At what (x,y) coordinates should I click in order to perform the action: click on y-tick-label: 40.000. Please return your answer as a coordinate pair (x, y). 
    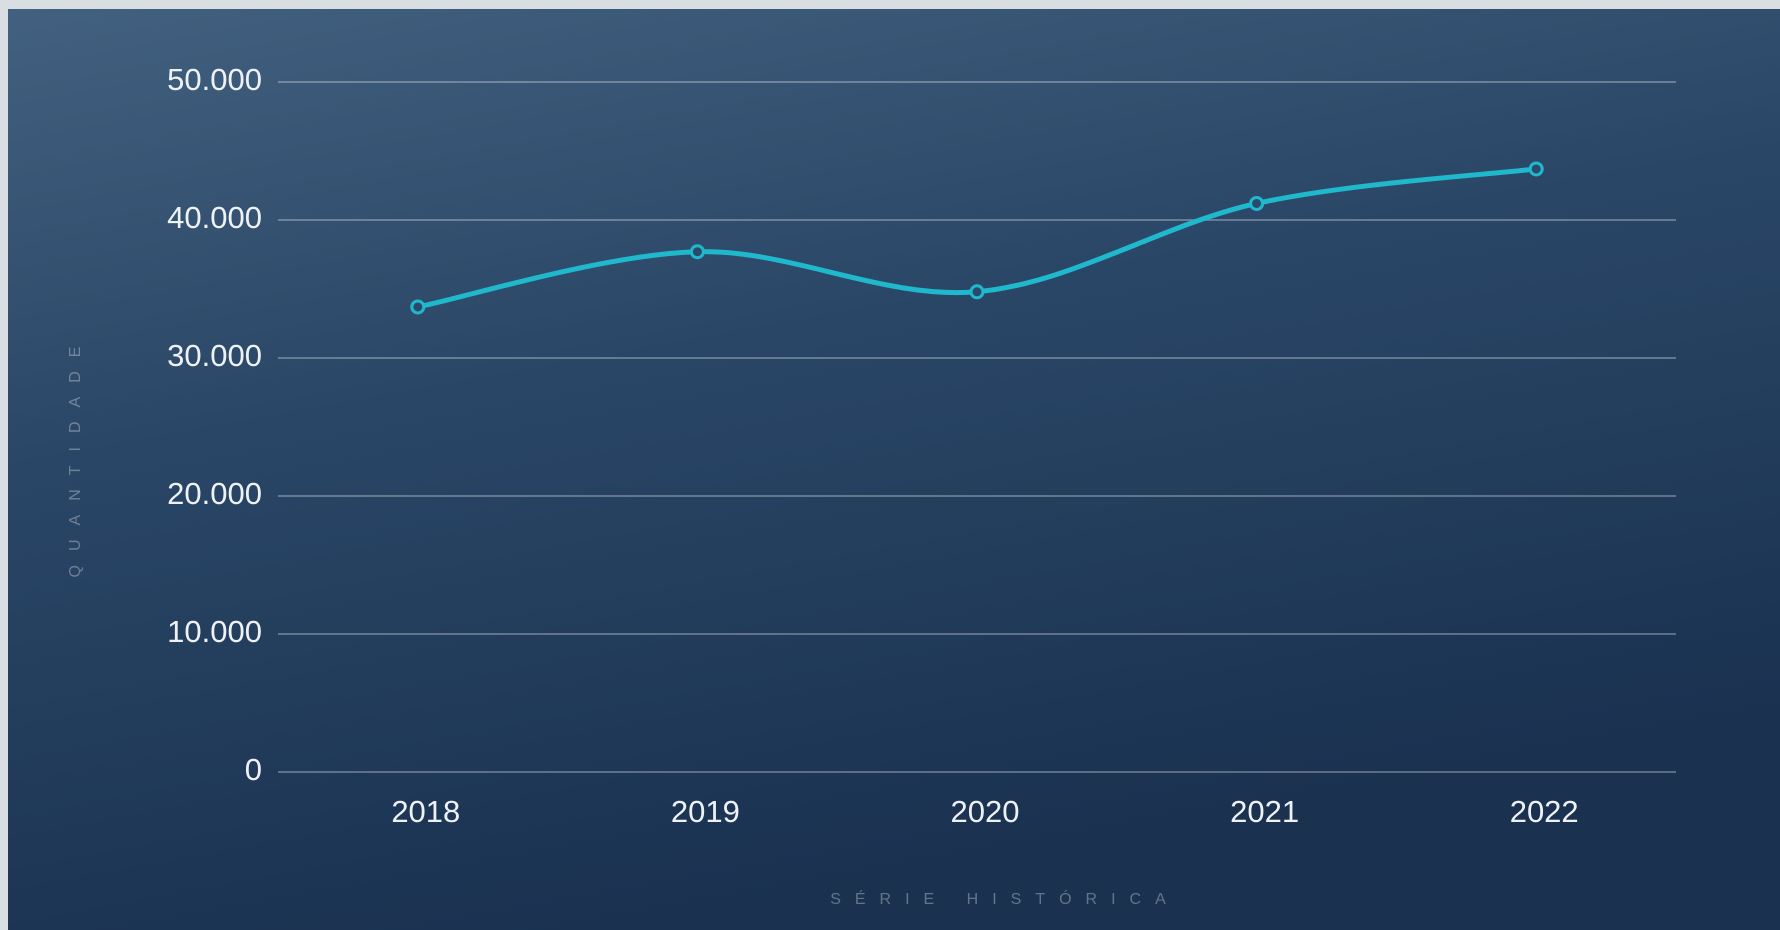
    Looking at the image, I should click on (214, 217).